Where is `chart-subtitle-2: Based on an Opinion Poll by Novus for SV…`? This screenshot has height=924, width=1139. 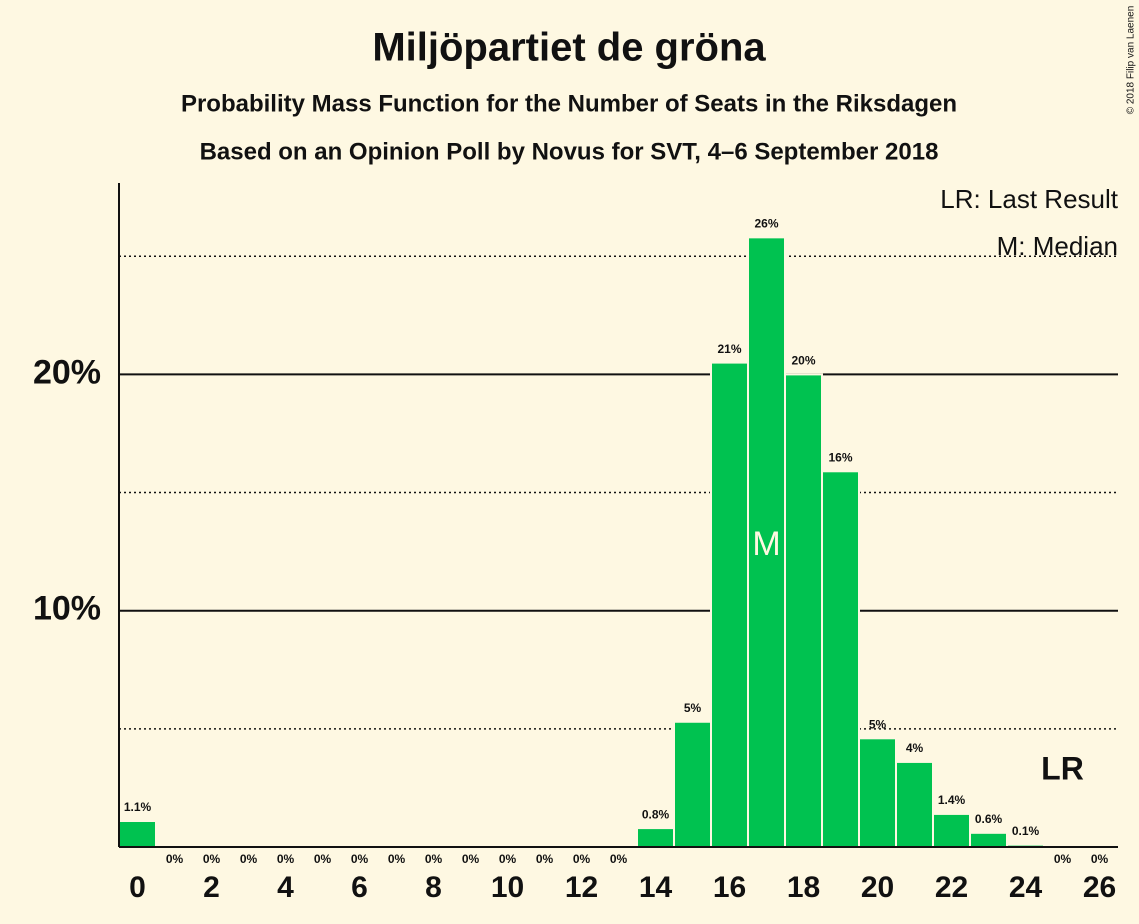 chart-subtitle-2: Based on an Opinion Poll by Novus for SV… is located at coordinates (569, 151).